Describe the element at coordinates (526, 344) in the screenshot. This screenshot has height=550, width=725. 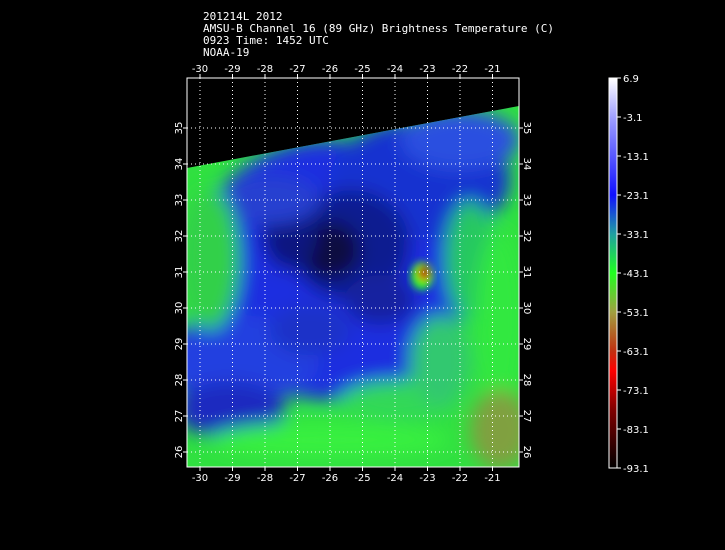
I see `lat-tick-label-right: 29` at that location.